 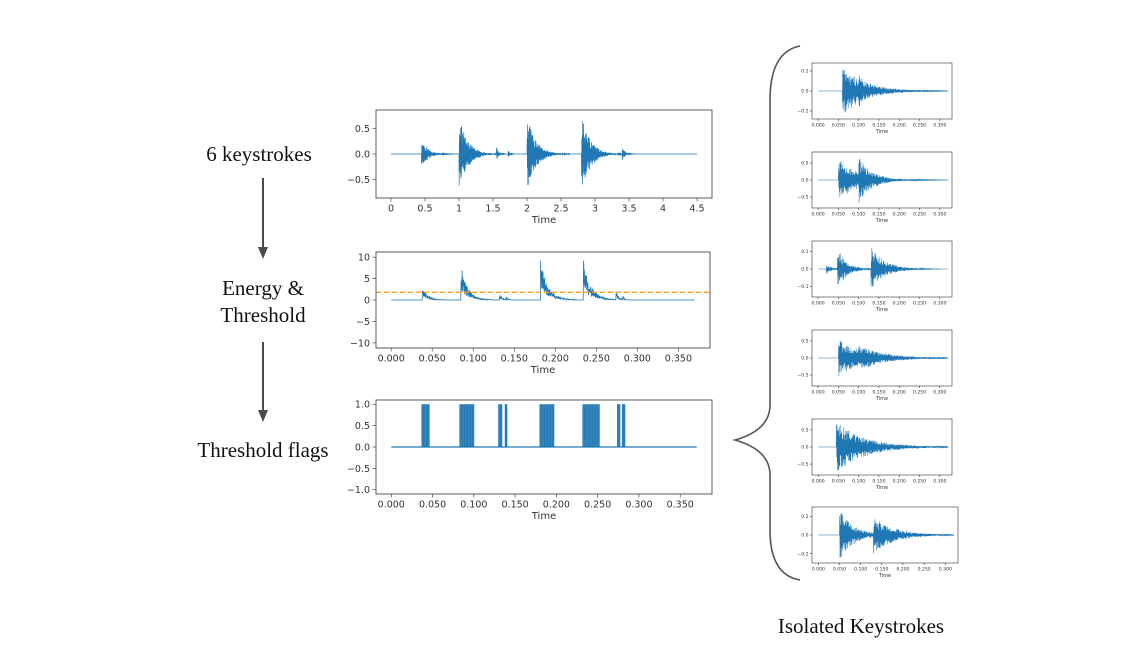 I want to click on x-tick-label: 1.5, so click(x=492, y=209).